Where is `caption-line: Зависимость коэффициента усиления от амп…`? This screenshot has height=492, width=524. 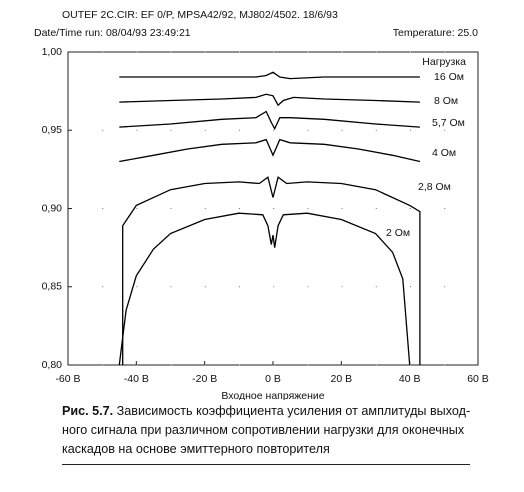 caption-line: Зависимость коэффициента усиления от амп… is located at coordinates (293, 411).